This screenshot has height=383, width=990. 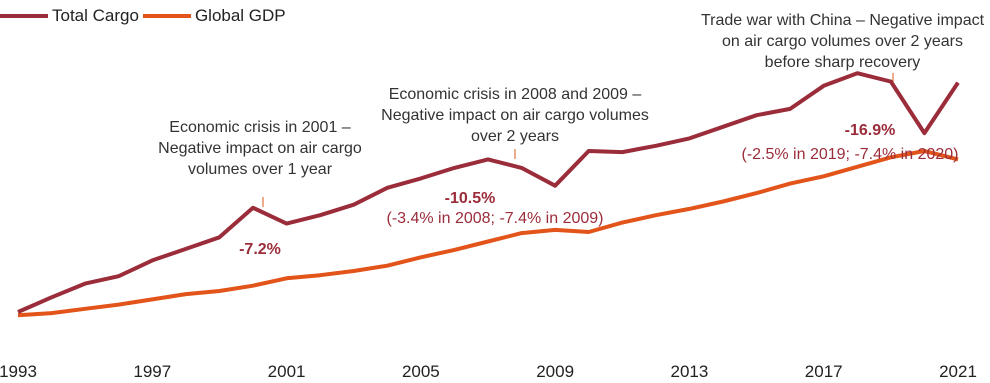 What do you see at coordinates (95, 15) in the screenshot?
I see `legend-label-total-cargo: Total Cargo` at bounding box center [95, 15].